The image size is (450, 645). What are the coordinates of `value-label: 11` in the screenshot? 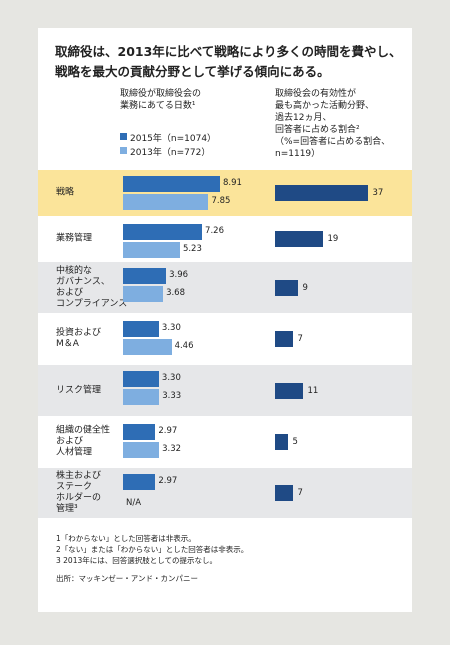 It's located at (313, 390).